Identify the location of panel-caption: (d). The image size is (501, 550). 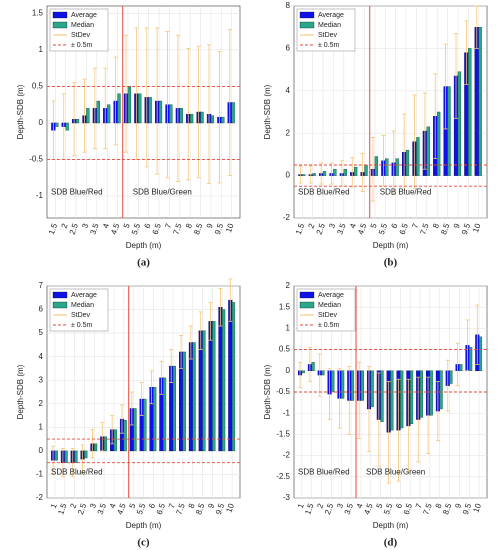
(391, 543).